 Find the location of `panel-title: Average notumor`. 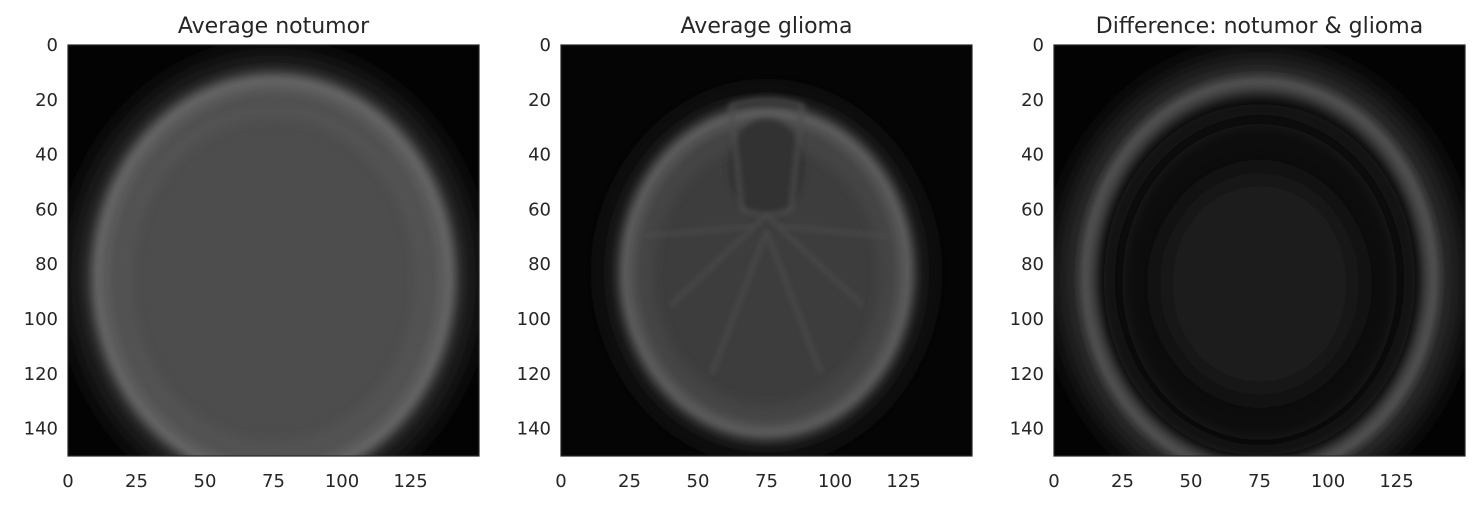

panel-title: Average notumor is located at coordinates (274, 26).